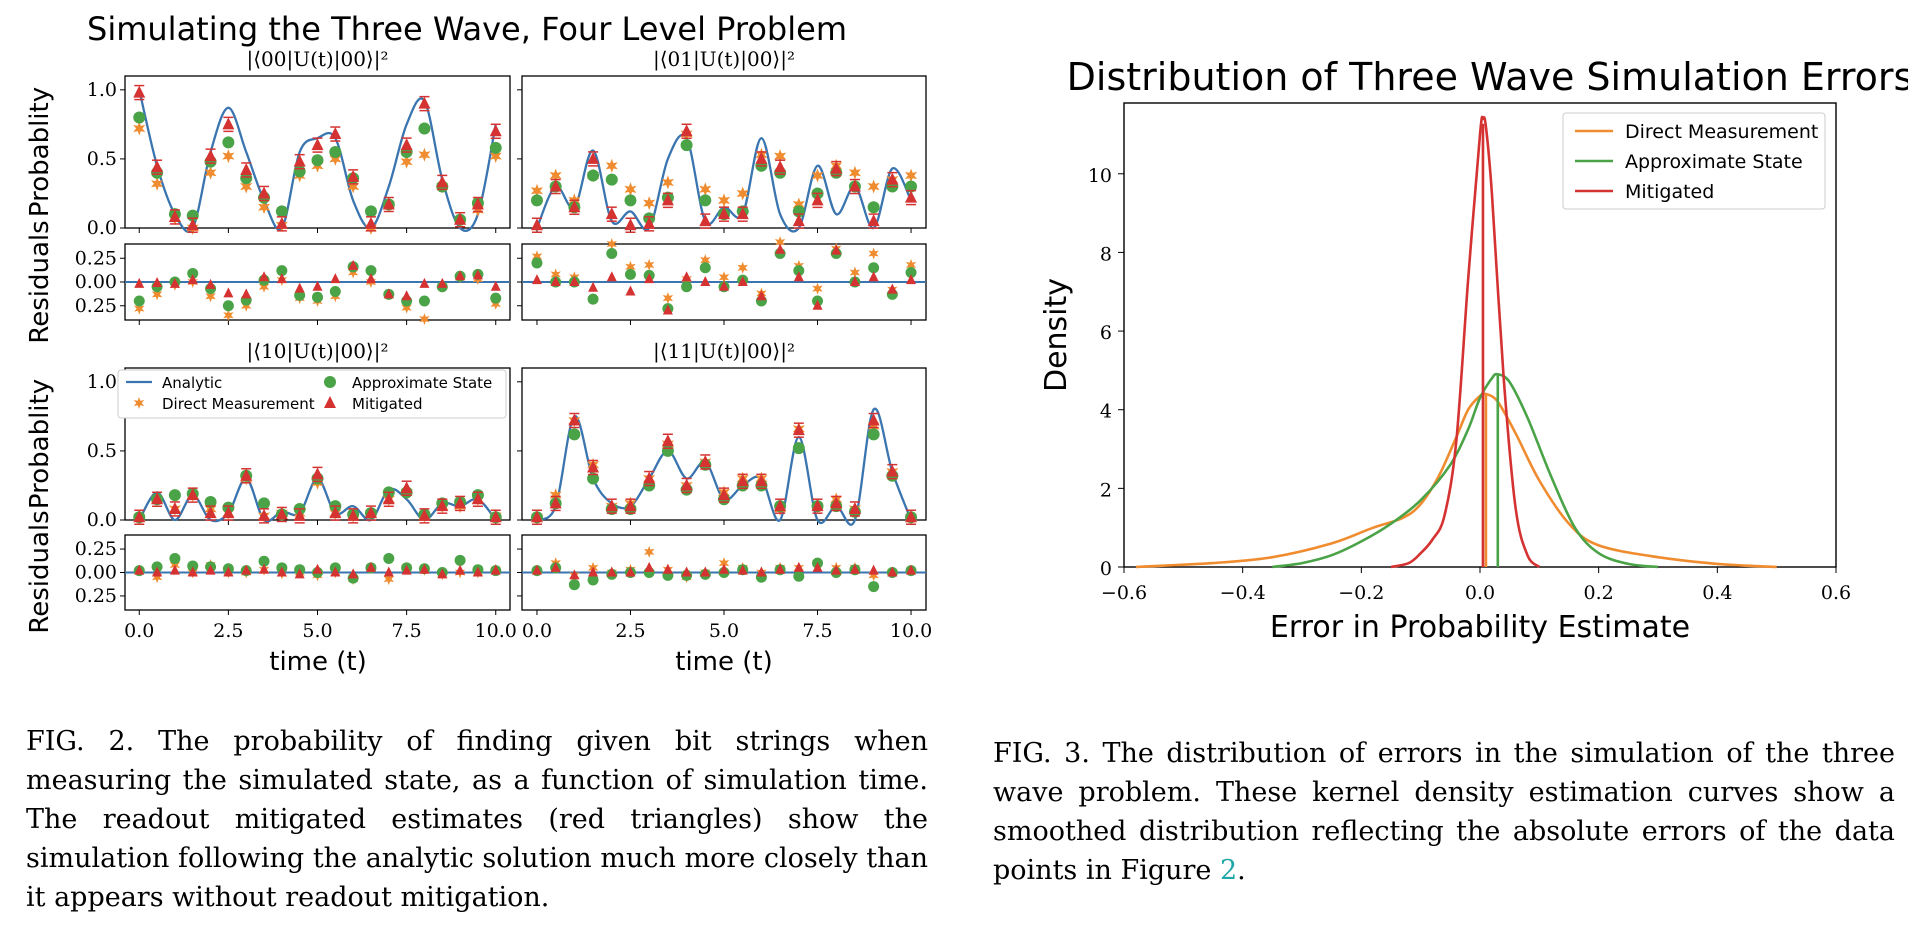 The width and height of the screenshot is (1908, 932). What do you see at coordinates (330, 402) in the screenshot?
I see `legend-mitigated-swatch` at bounding box center [330, 402].